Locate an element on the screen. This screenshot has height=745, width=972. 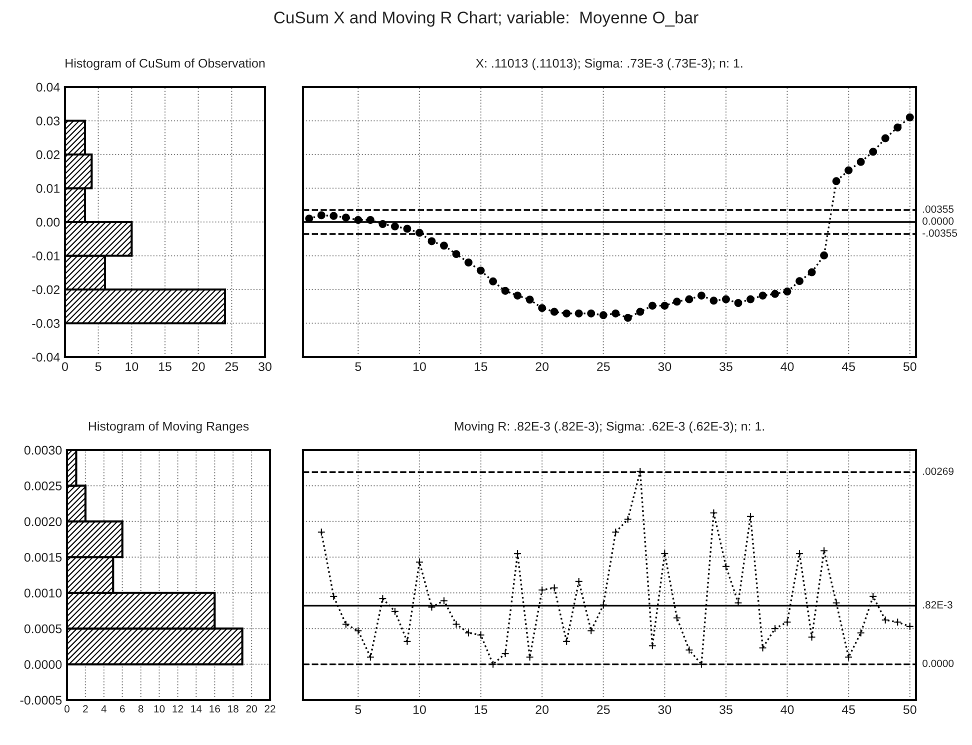
x-tick-label: 12 is located at coordinates (177, 708).